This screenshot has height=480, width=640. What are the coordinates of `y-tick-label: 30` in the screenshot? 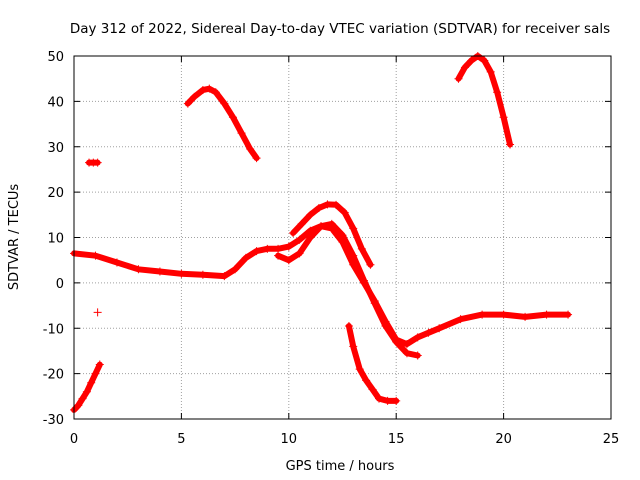 It's located at (55, 148).